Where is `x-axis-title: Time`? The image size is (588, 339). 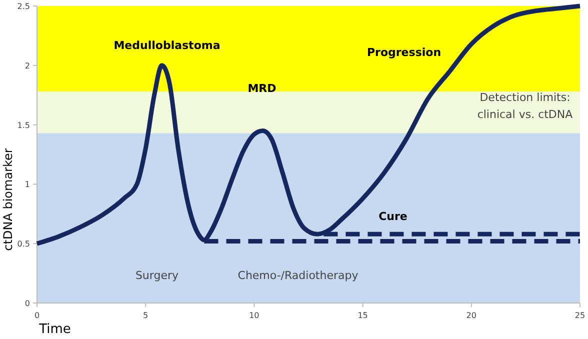
x-axis-title: Time is located at coordinates (54, 329).